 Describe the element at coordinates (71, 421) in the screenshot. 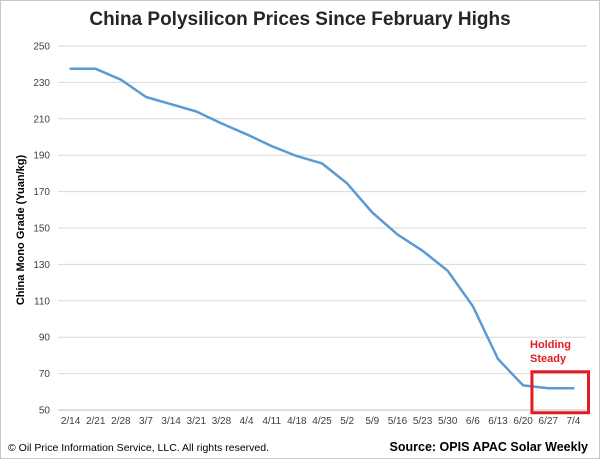

I see `x-tick-label: 2/14` at that location.